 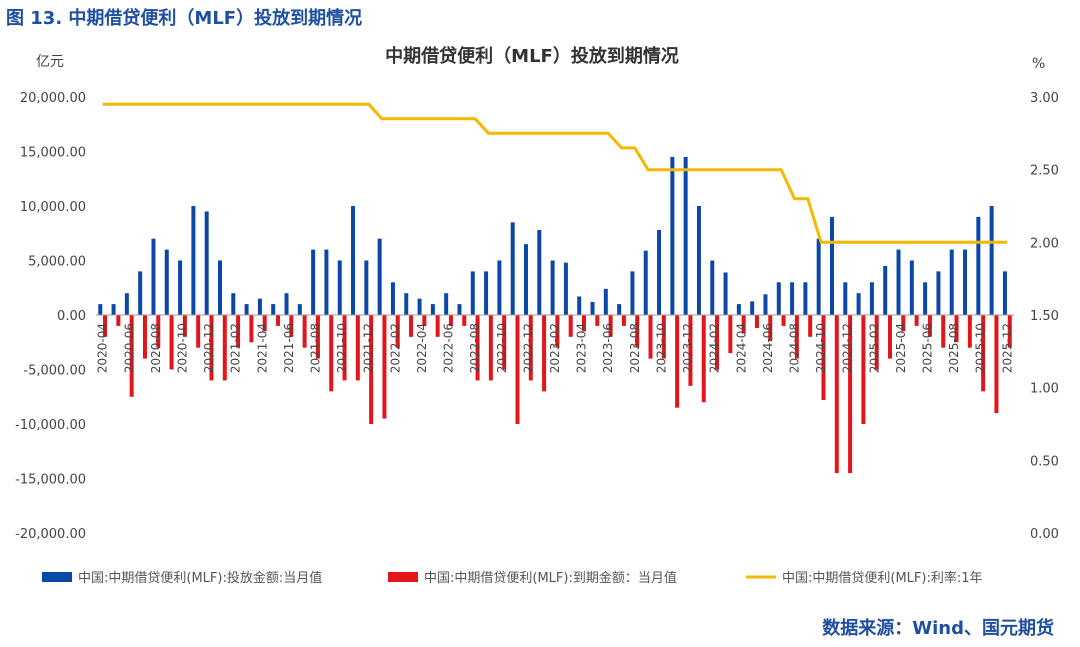 I want to click on x-tick-label: 2023-10, so click(x=661, y=348).